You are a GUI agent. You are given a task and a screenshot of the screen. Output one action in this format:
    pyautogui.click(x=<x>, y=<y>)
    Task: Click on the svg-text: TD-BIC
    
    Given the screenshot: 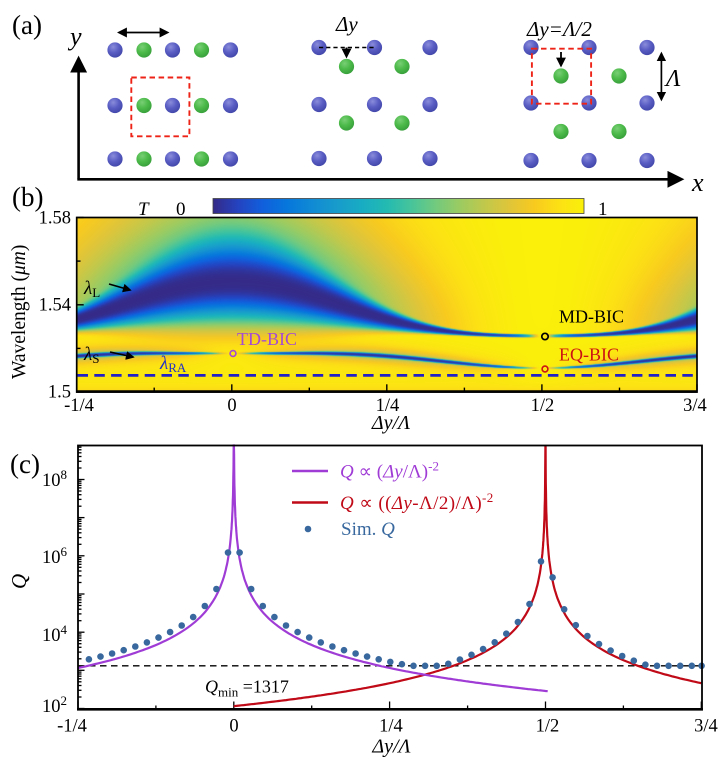 What is the action you would take?
    pyautogui.click(x=267, y=339)
    